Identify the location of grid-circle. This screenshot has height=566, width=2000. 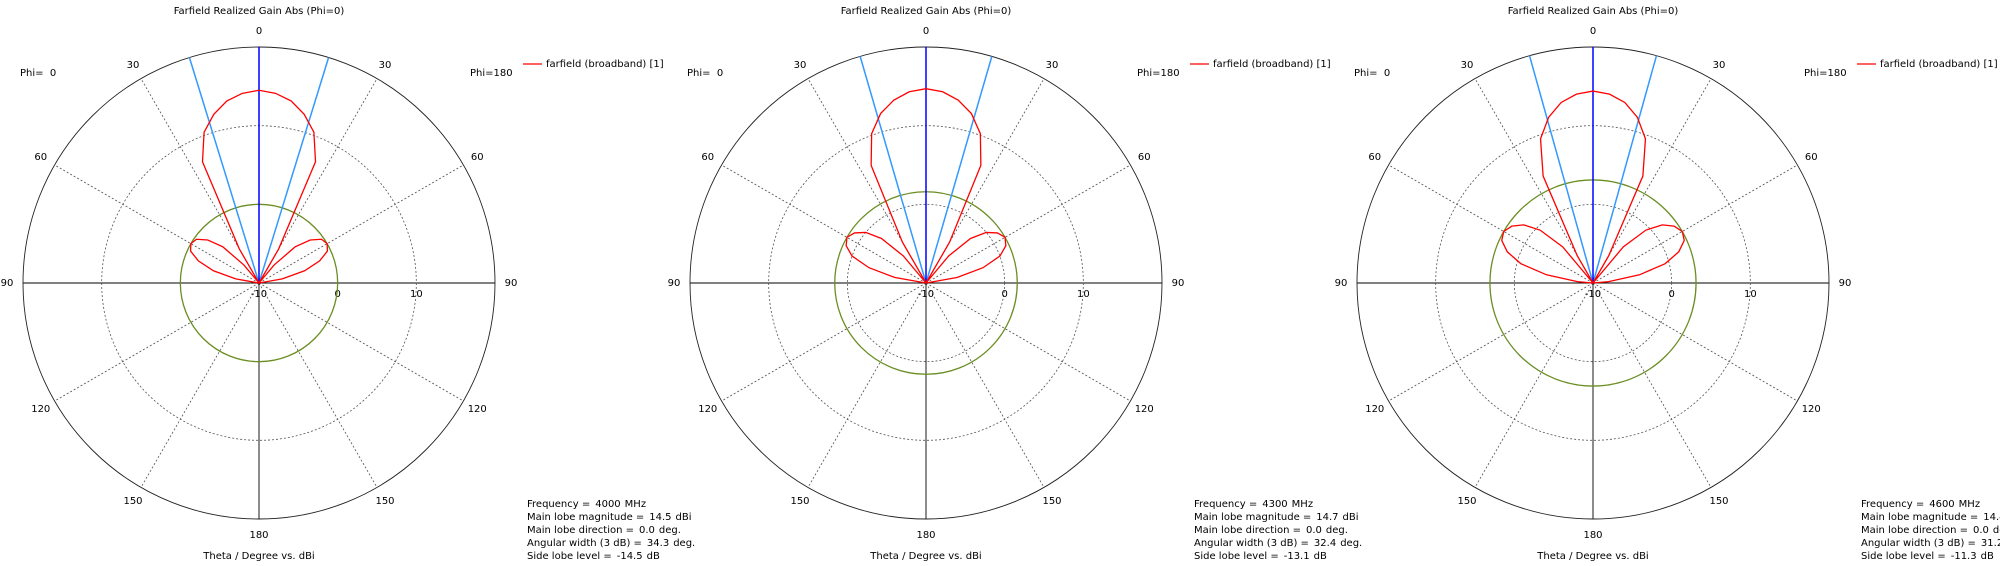
(926, 283).